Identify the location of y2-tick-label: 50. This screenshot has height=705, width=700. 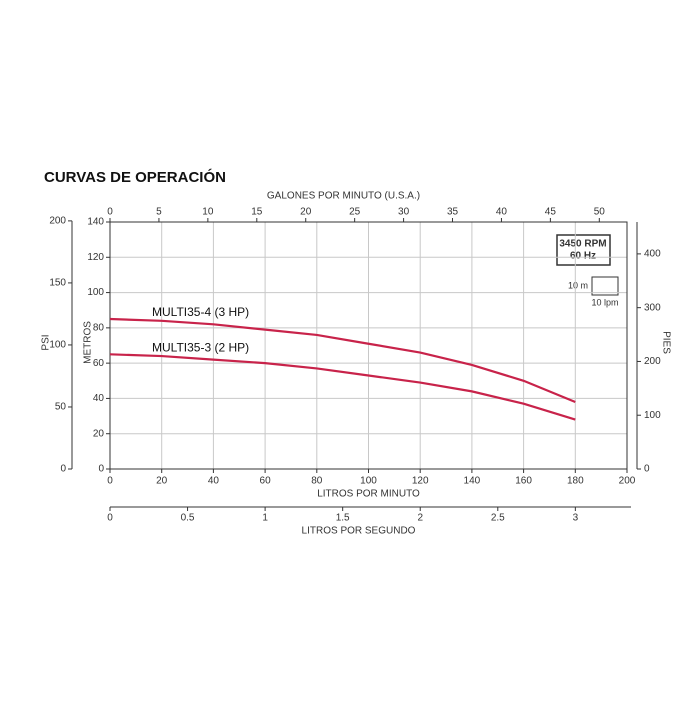
(61, 407).